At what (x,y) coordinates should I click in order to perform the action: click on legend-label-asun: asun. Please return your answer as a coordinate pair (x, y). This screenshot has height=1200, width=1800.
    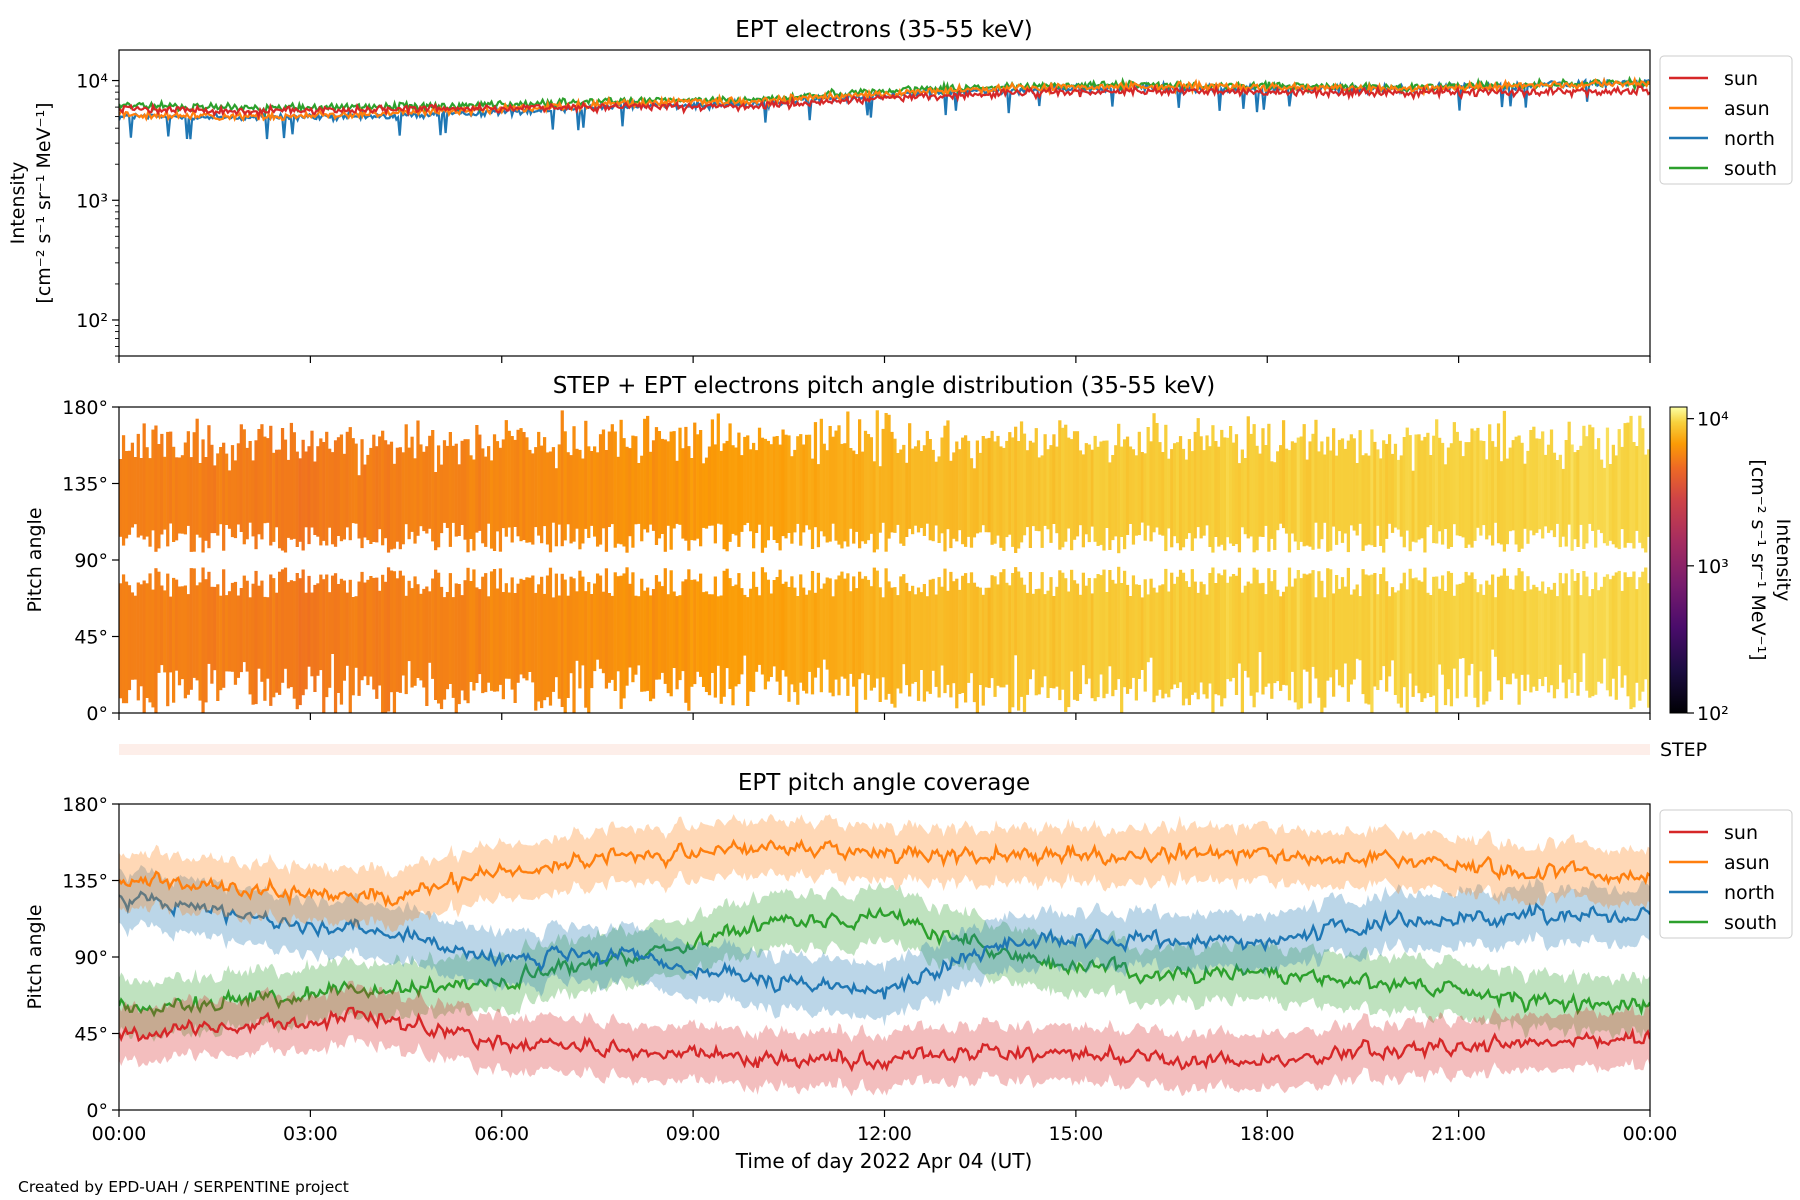
    Looking at the image, I should click on (1747, 863).